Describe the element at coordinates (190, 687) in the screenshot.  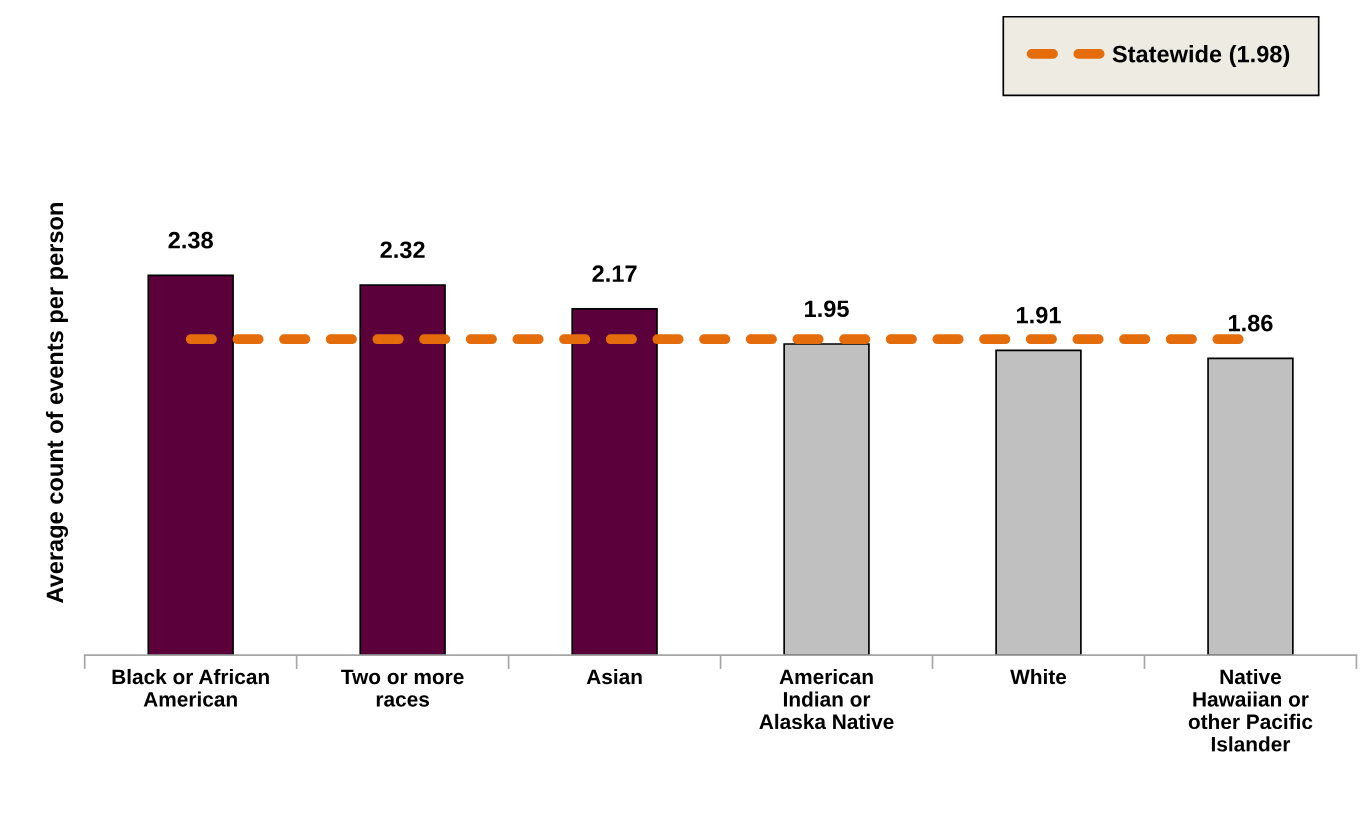
I see `x-tick-label: Black or African American` at that location.